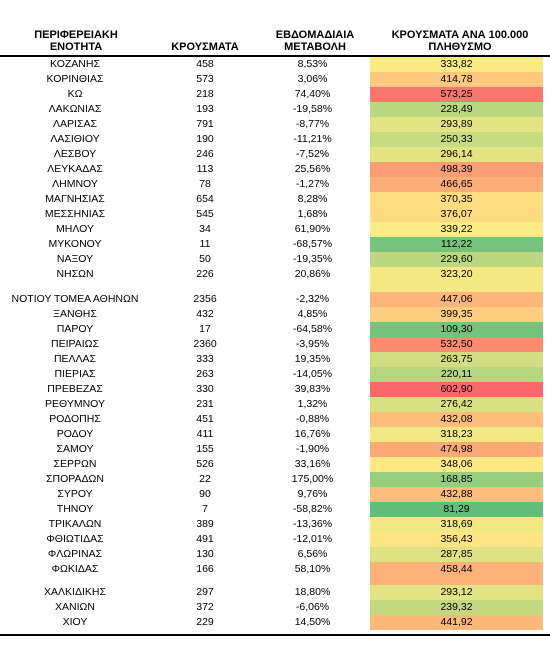 The image size is (550, 664). Describe the element at coordinates (312, 479) in the screenshot. I see `cell-change: 175,00%` at that location.